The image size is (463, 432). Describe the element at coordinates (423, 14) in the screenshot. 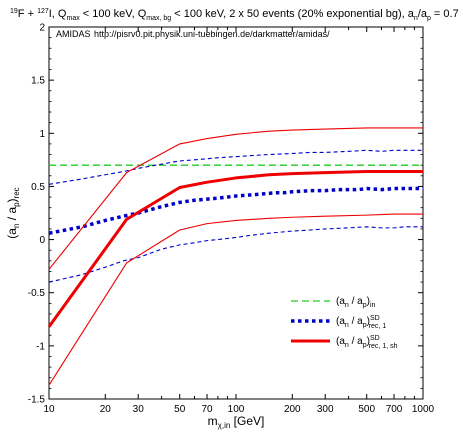

I see `title-text-5: /a` at that location.